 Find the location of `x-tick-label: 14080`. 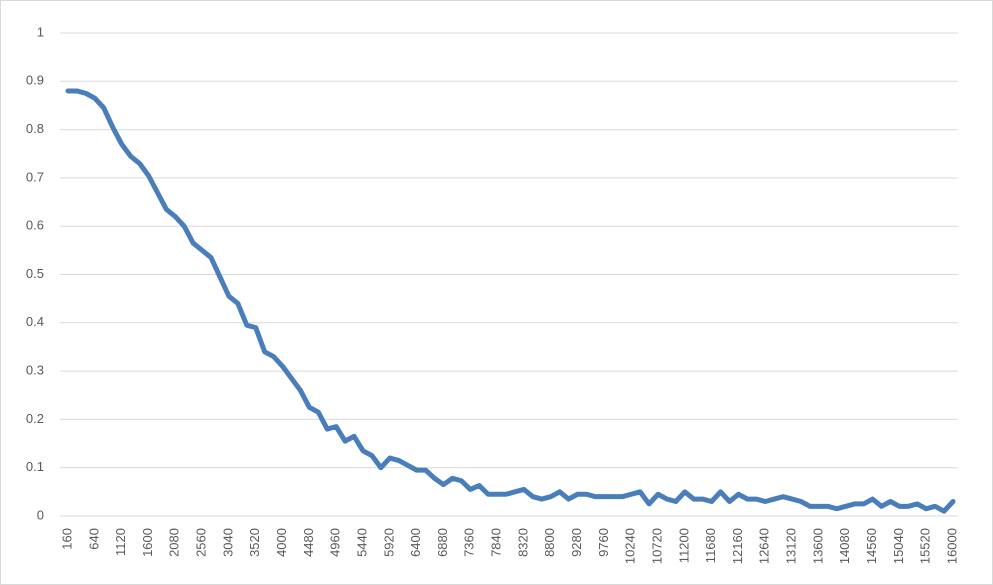

x-tick-label: 14080 is located at coordinates (844, 546).